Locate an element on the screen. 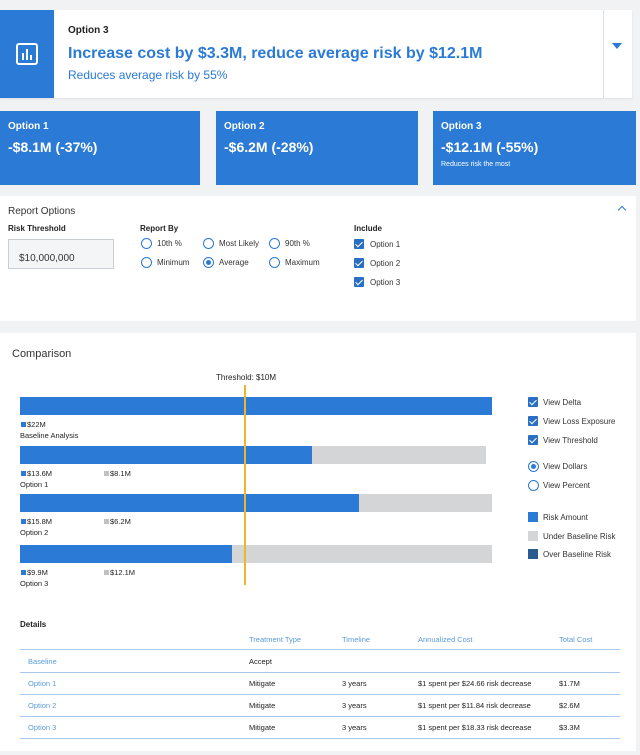 The height and width of the screenshot is (755, 640). option-card-note: Reduces risk the most is located at coordinates (476, 164).